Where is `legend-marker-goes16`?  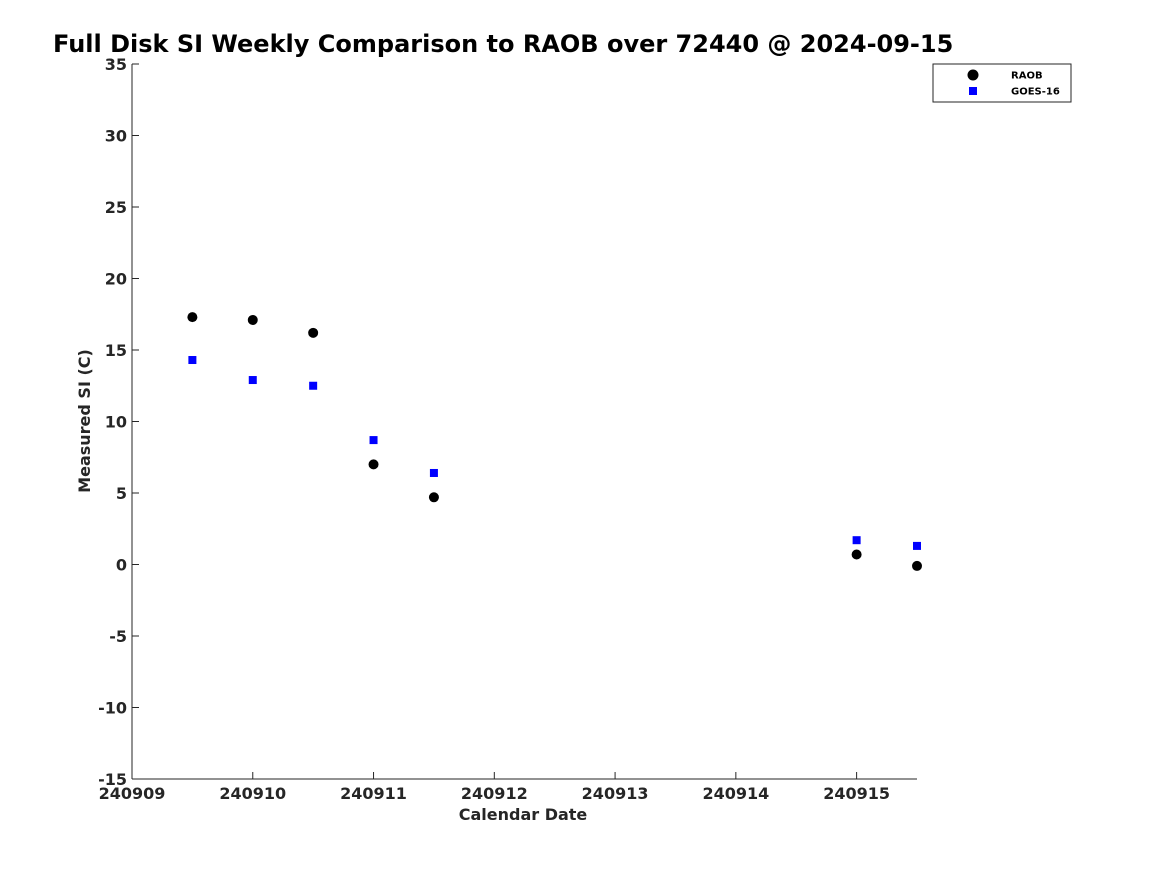
legend-marker-goes16 is located at coordinates (973, 91).